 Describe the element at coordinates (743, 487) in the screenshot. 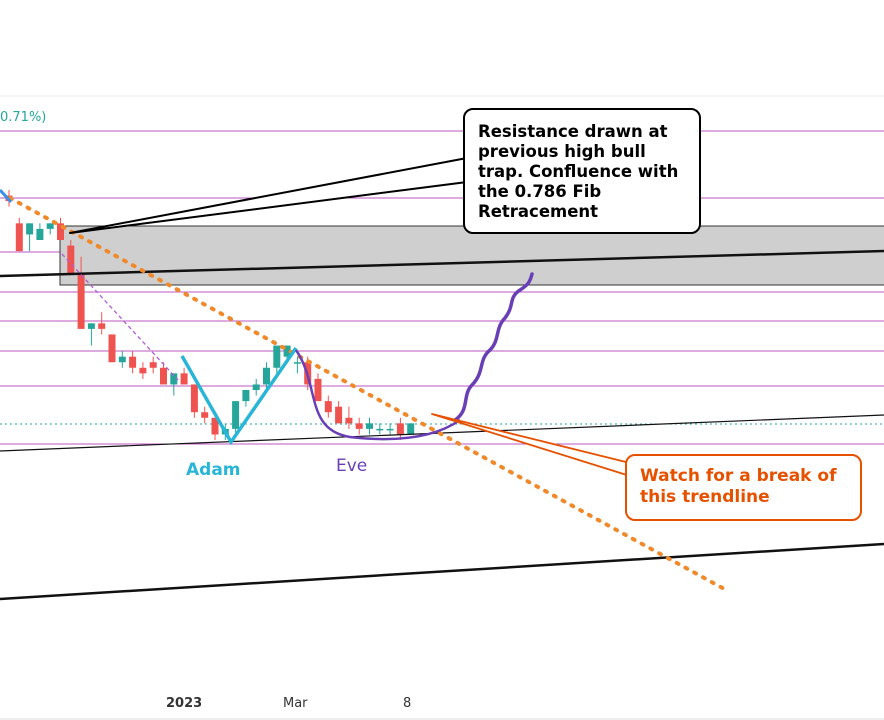

I see `trendline-callout: Watch for a break of this trendline` at that location.